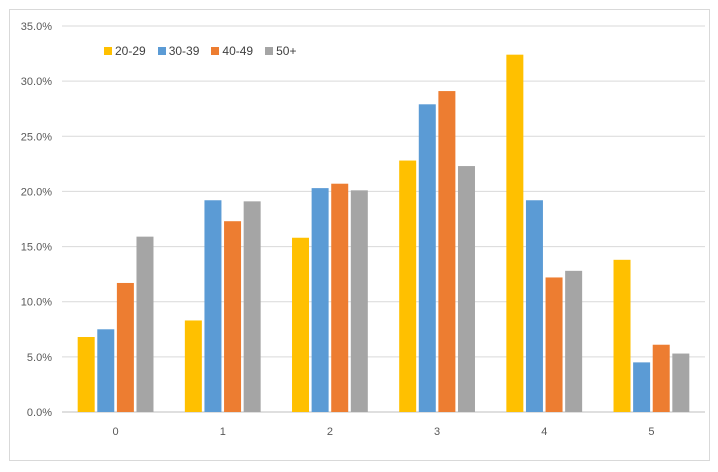 The image size is (718, 472). Describe the element at coordinates (39, 358) in the screenshot. I see `y-tick-label: 5.0%` at that location.